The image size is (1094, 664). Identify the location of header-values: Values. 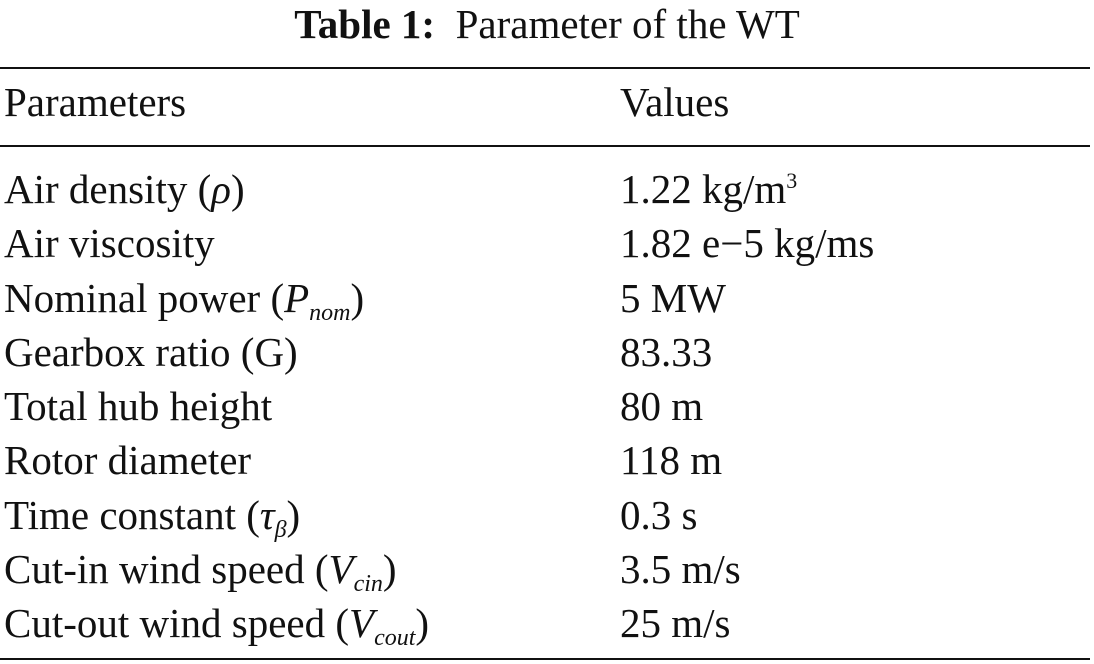
(675, 102).